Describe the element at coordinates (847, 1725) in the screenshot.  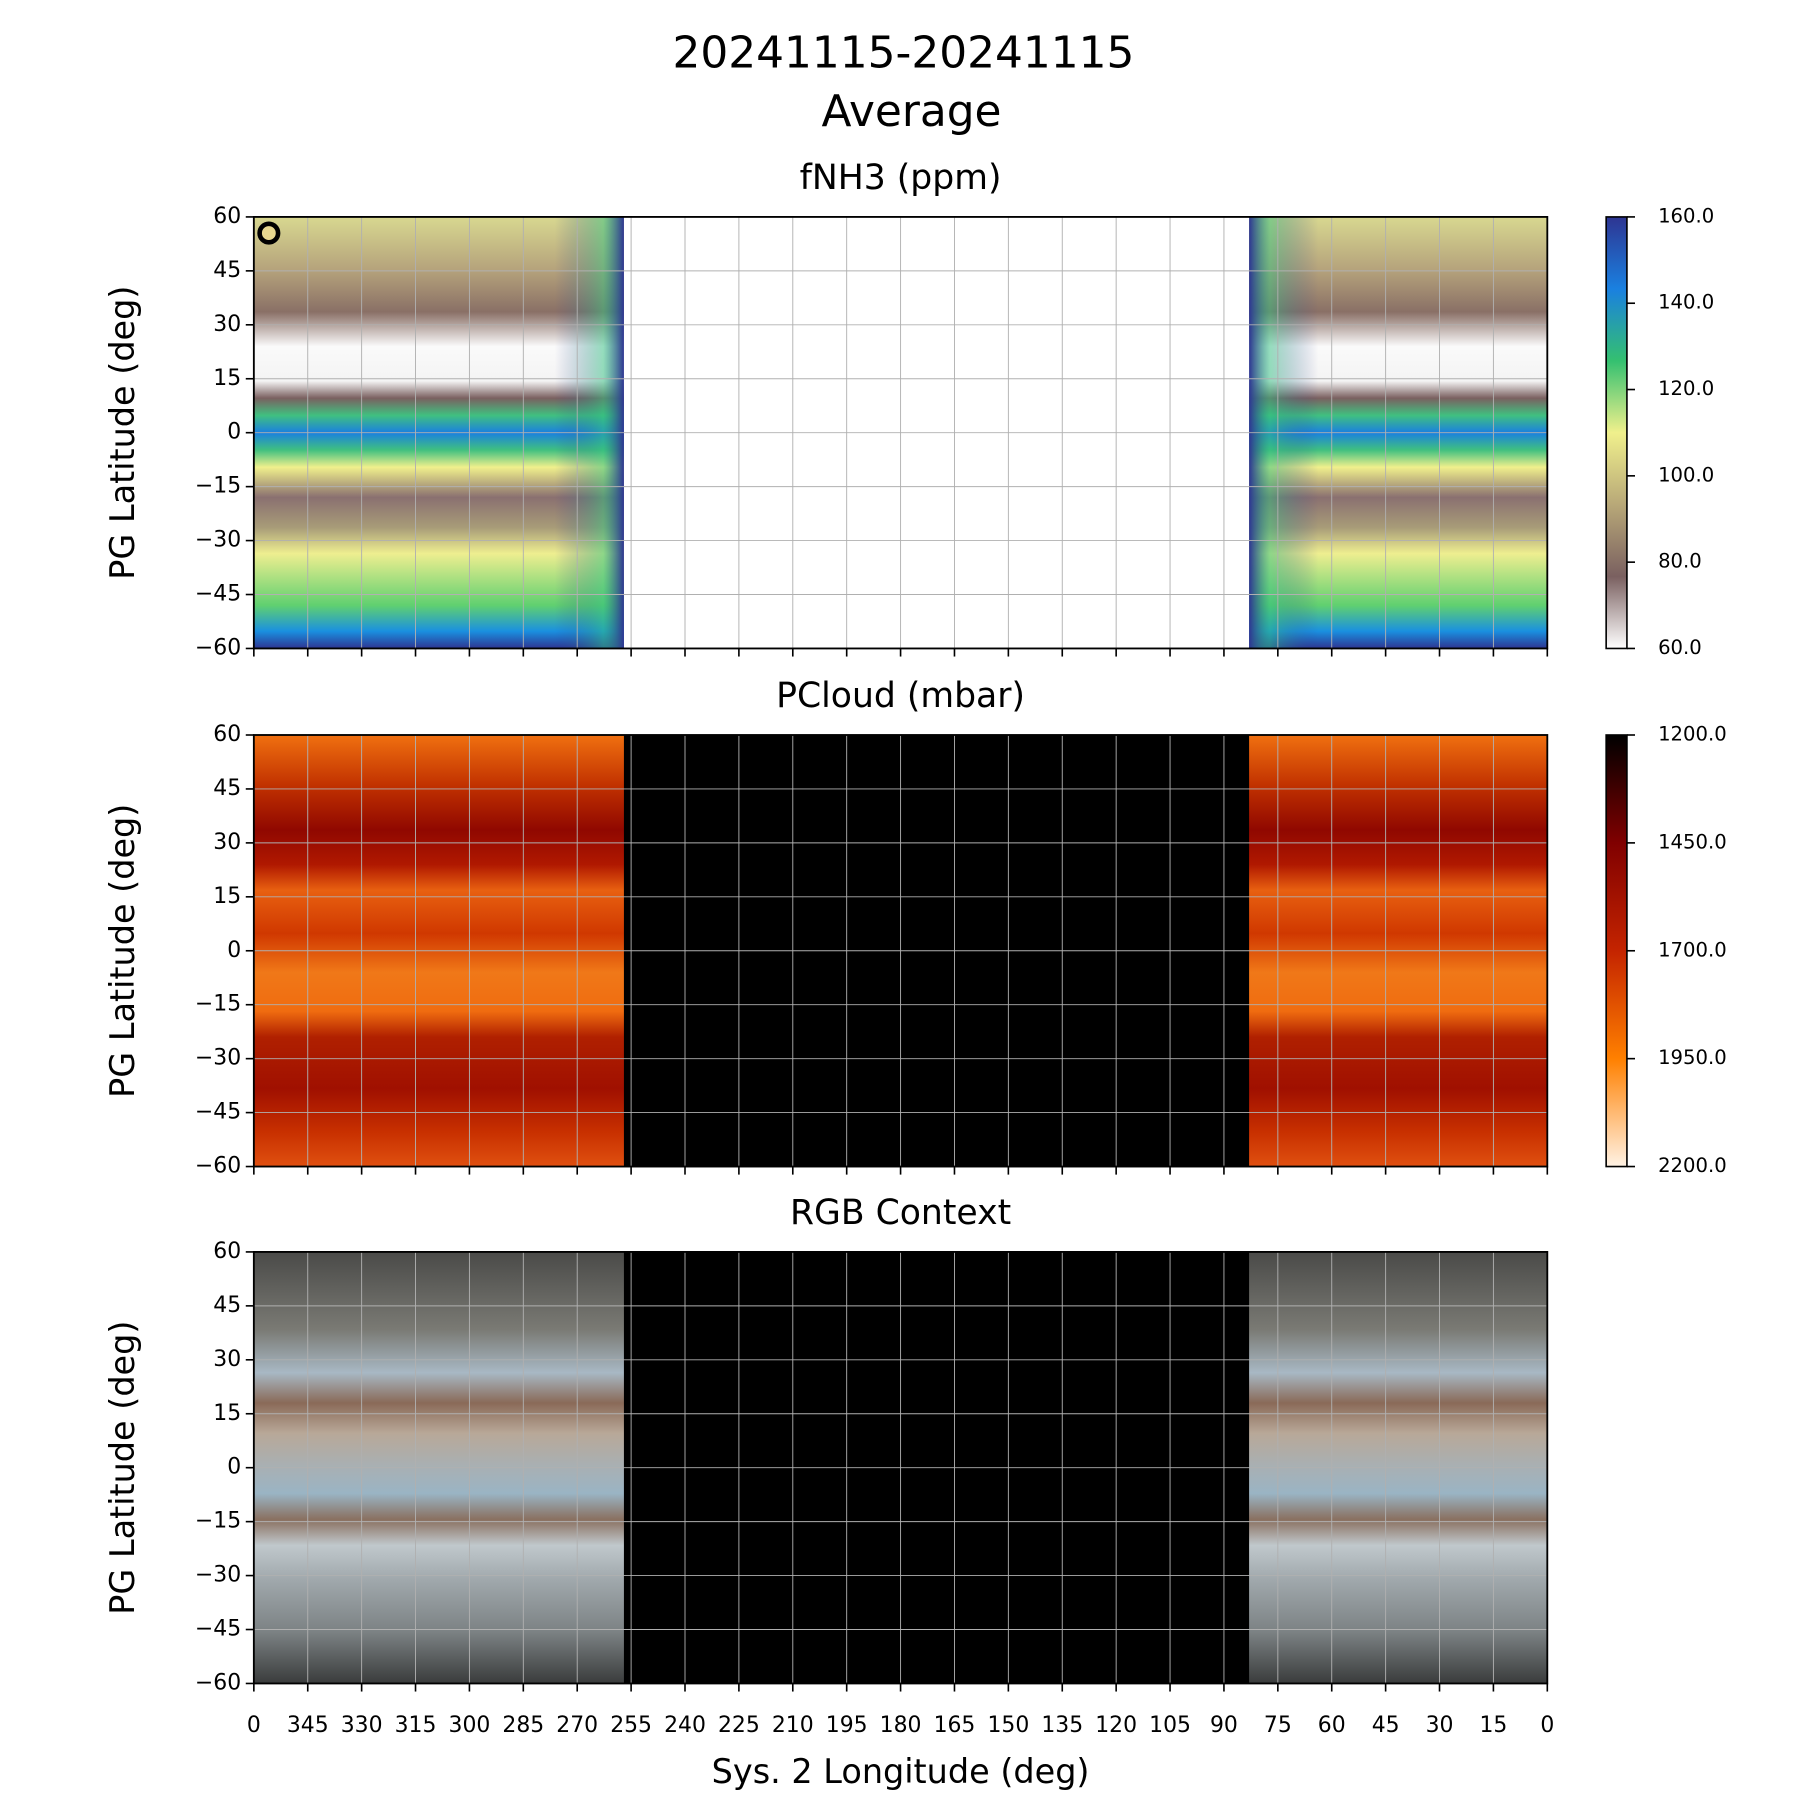
I see `x-tick-label: 195` at that location.